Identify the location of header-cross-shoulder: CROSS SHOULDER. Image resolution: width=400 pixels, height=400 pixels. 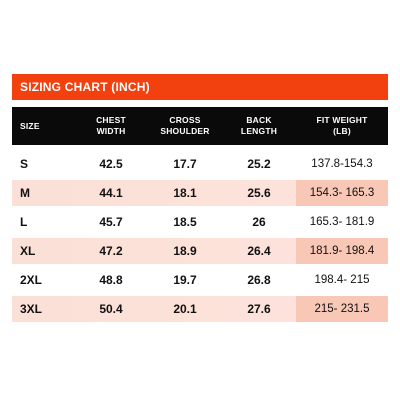
(185, 126).